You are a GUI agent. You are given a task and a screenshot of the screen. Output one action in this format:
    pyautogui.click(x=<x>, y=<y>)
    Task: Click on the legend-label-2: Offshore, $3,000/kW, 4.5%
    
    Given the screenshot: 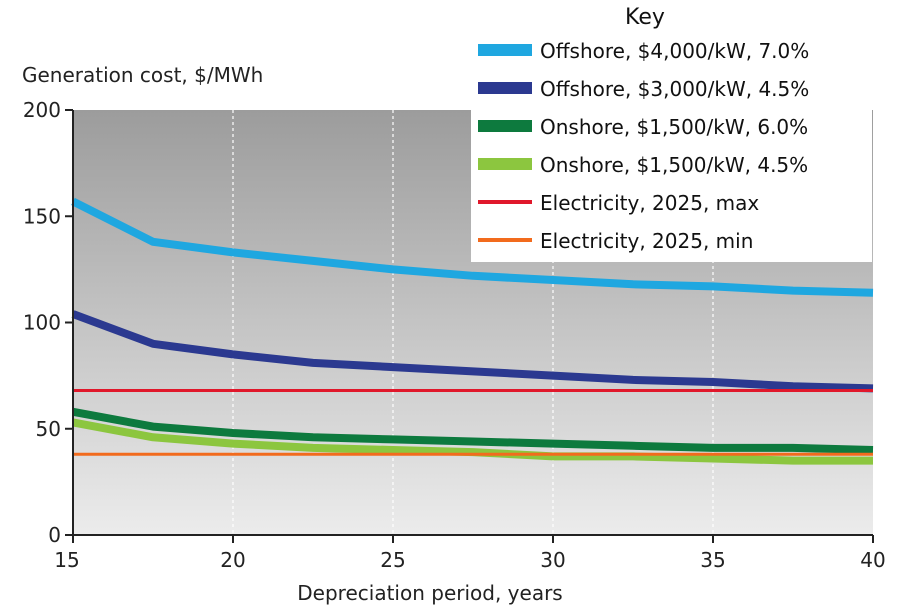 What is the action you would take?
    pyautogui.click(x=674, y=89)
    